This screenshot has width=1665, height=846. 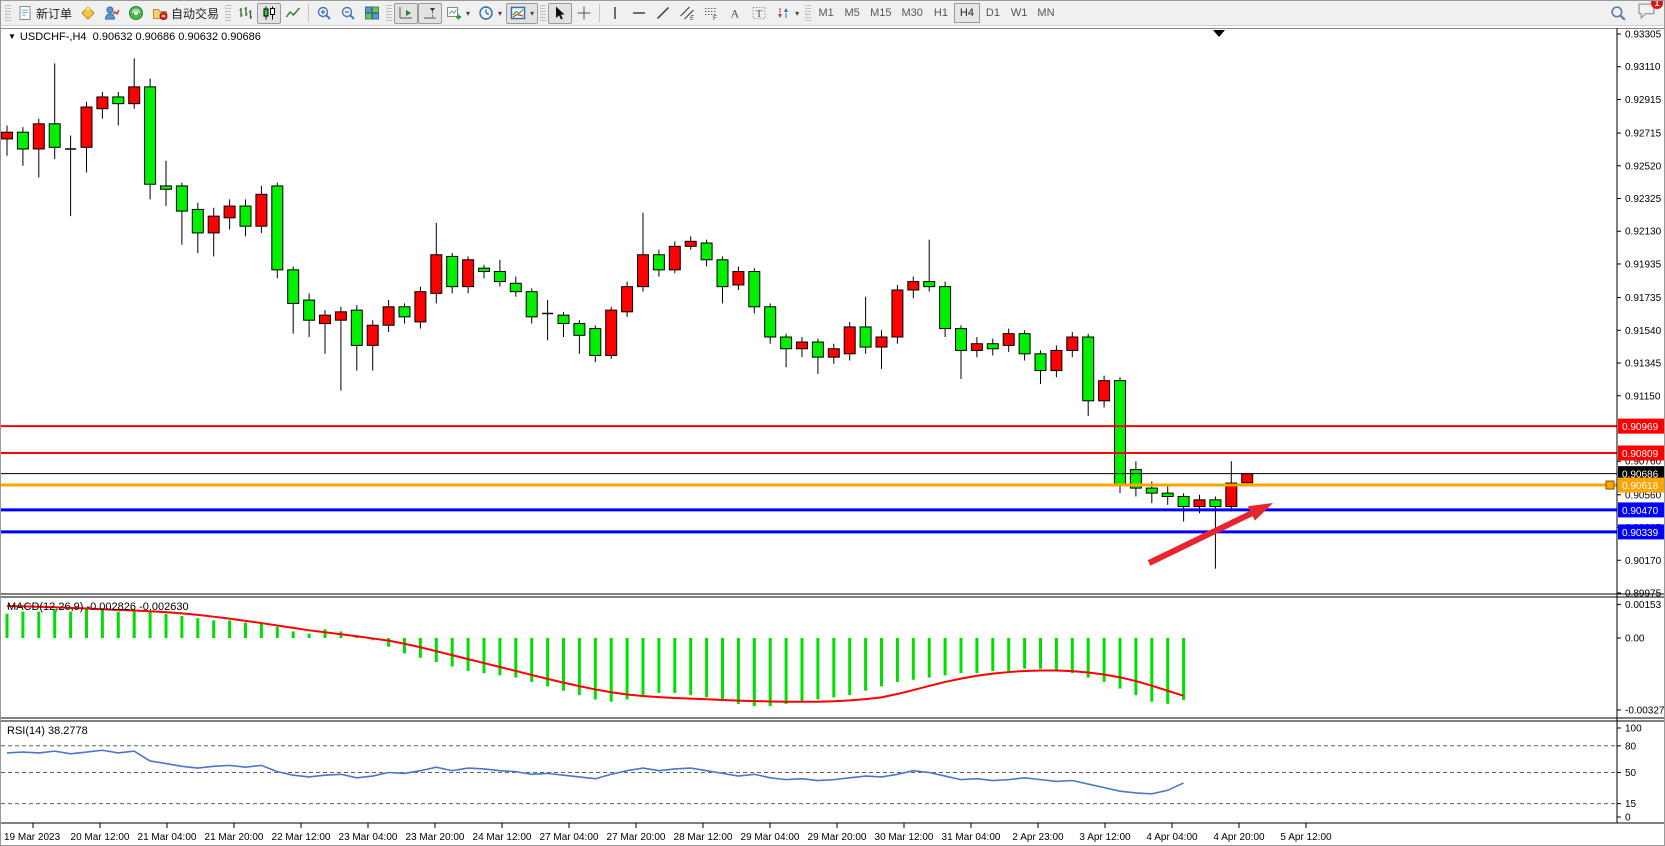 I want to click on text-button: A, so click(x=735, y=13).